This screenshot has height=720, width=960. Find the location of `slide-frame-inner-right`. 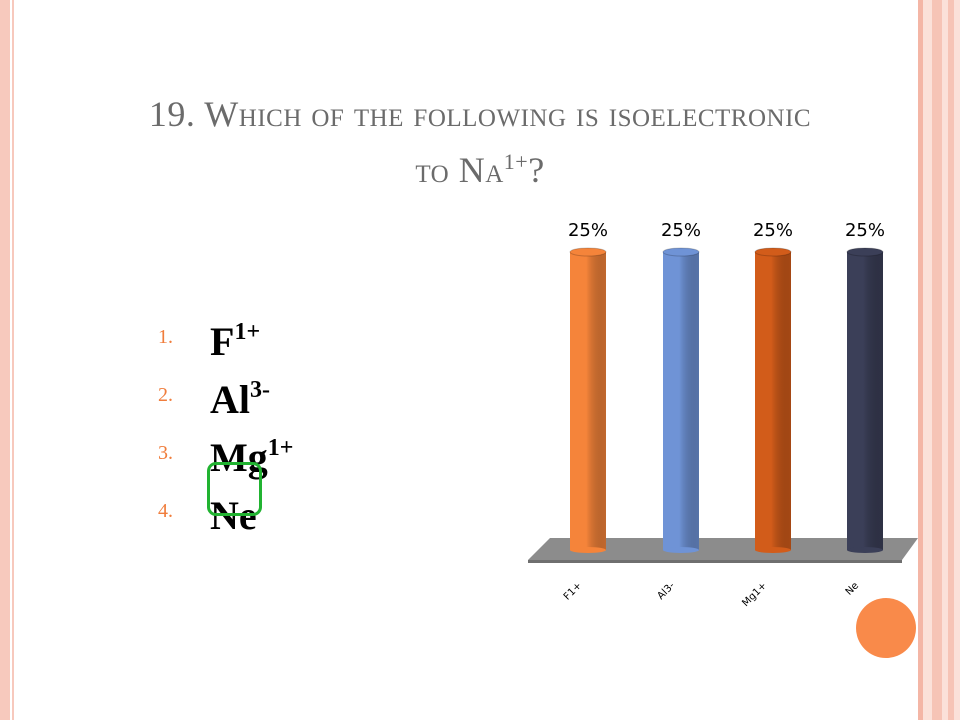

slide-frame-inner-right is located at coordinates (919, 360).